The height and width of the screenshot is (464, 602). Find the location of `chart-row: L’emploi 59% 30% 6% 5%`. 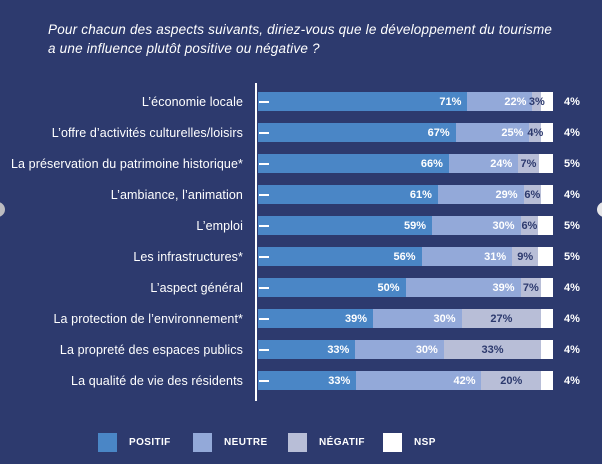

chart-row: L’emploi 59% 30% 6% 5% is located at coordinates (301, 225).